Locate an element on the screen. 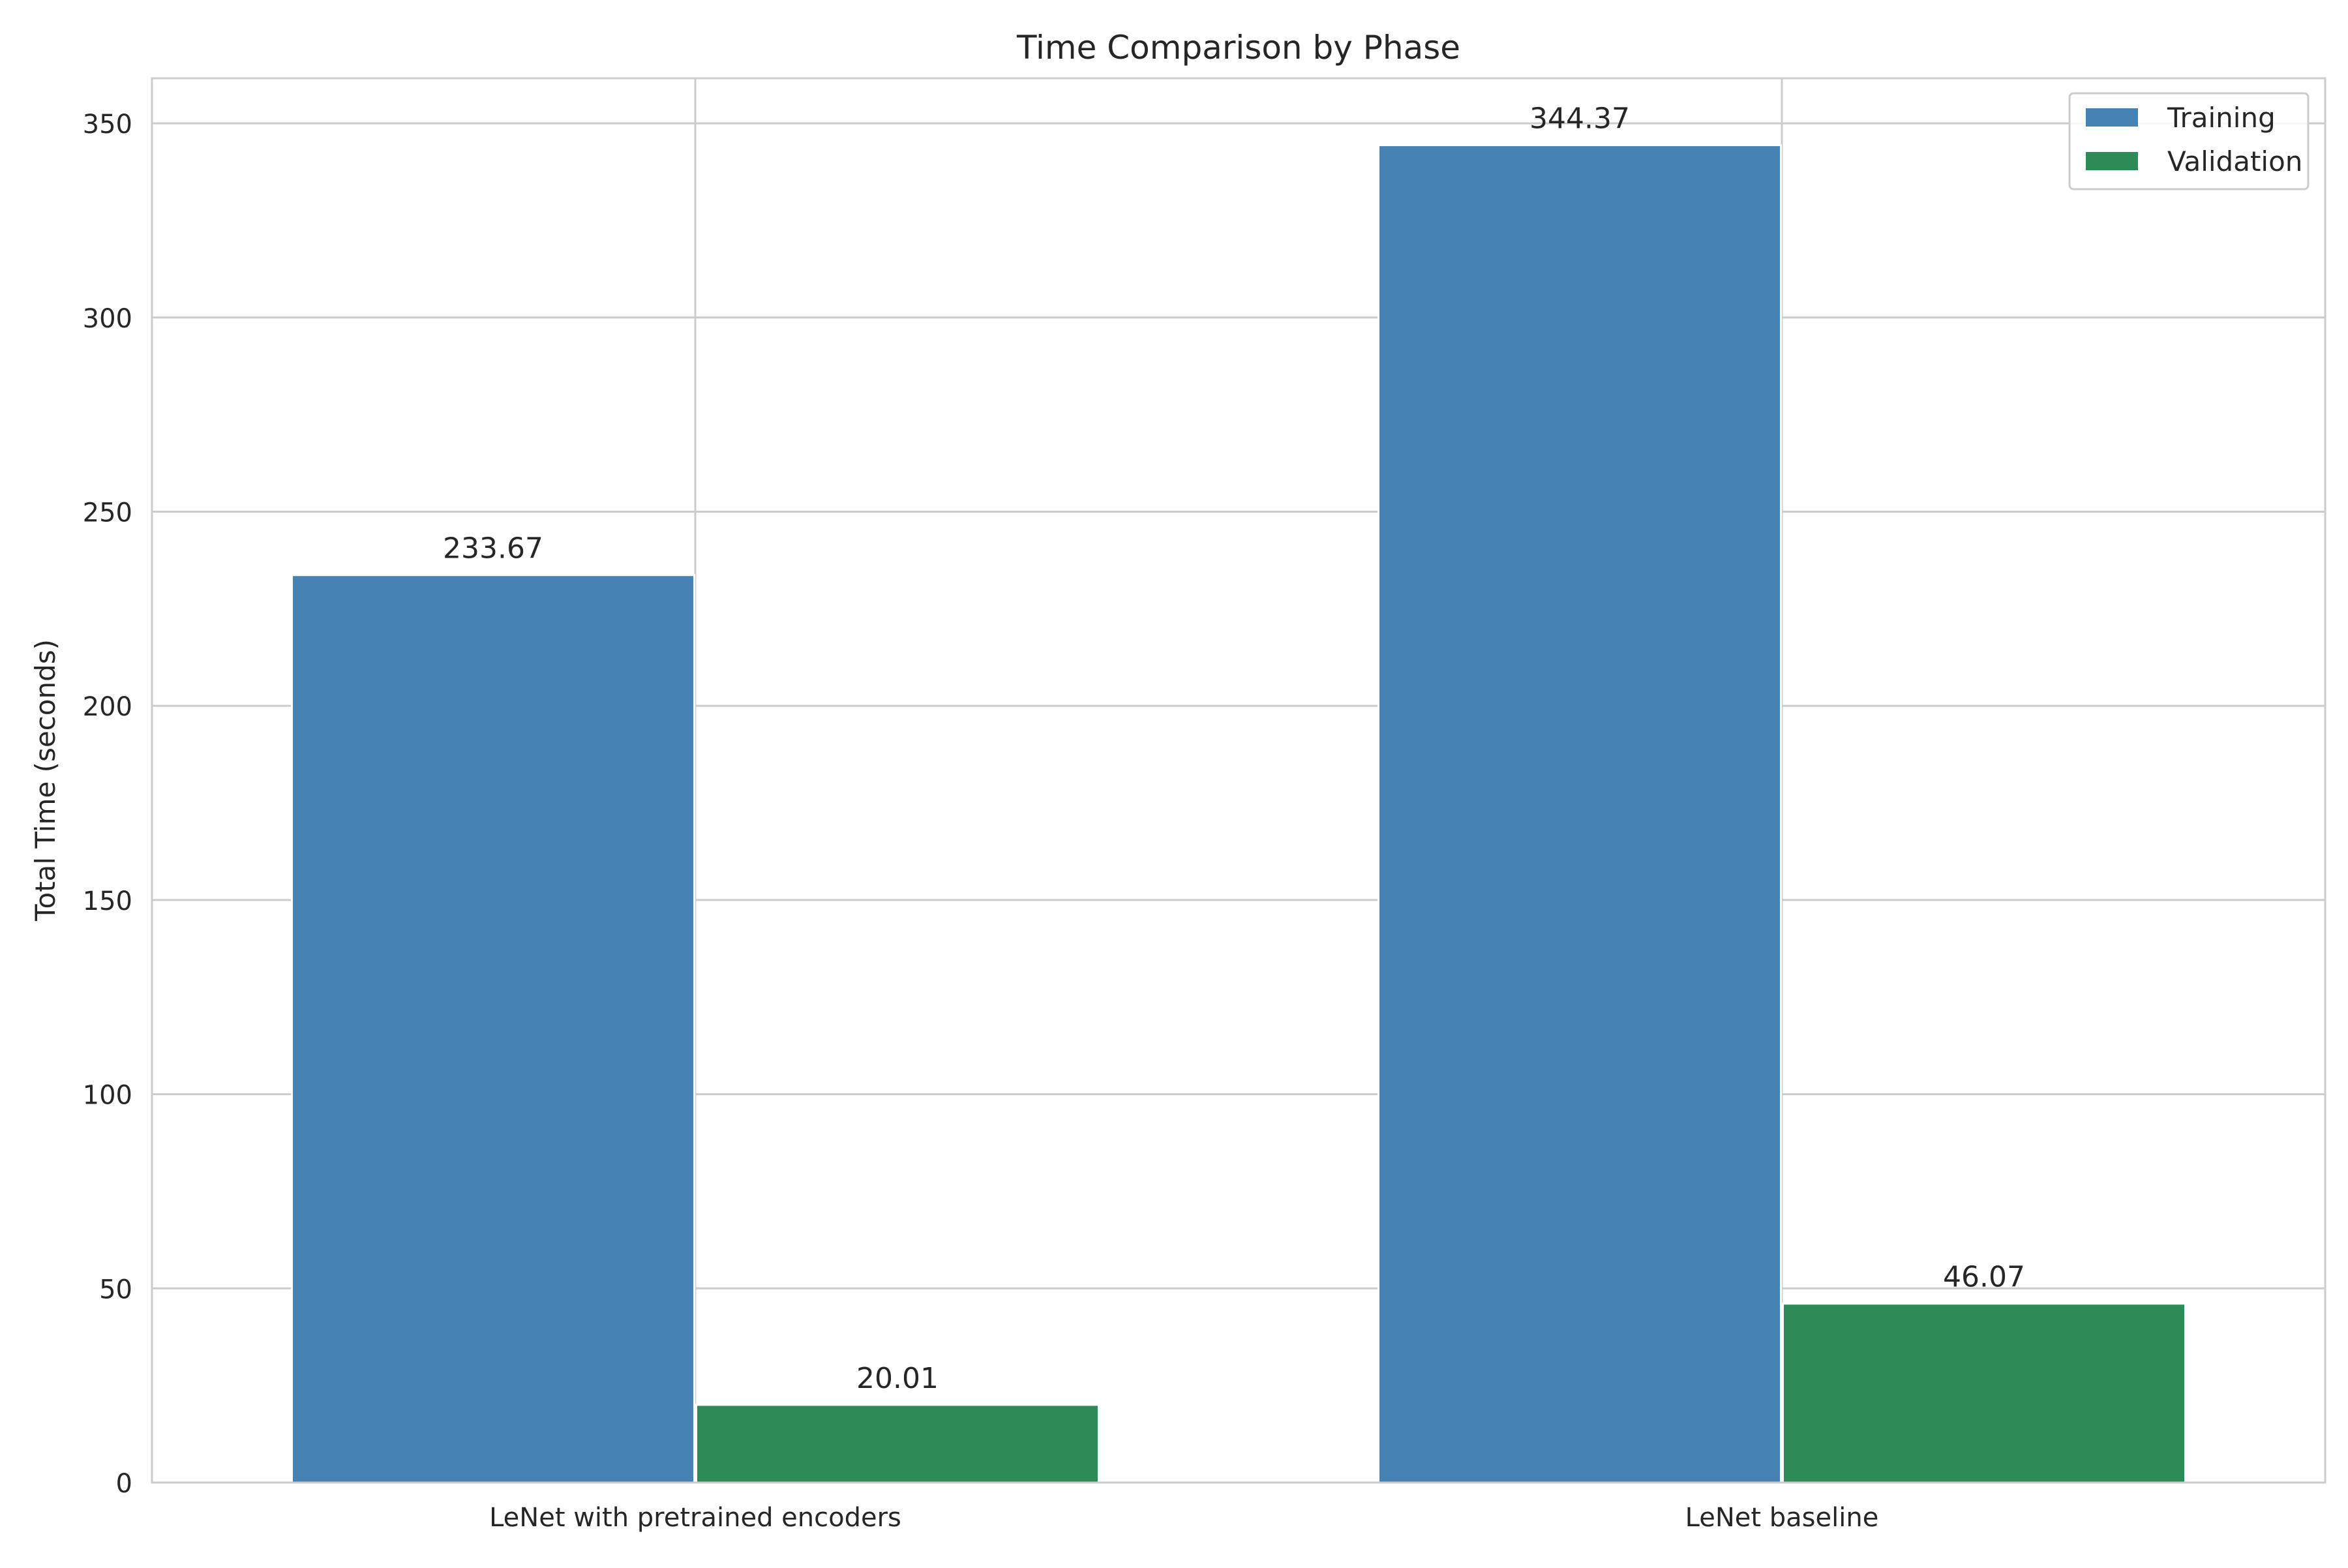 The width and height of the screenshot is (2348, 1568). x-tick-label: LeNet with pretrained encoders is located at coordinates (695, 1518).